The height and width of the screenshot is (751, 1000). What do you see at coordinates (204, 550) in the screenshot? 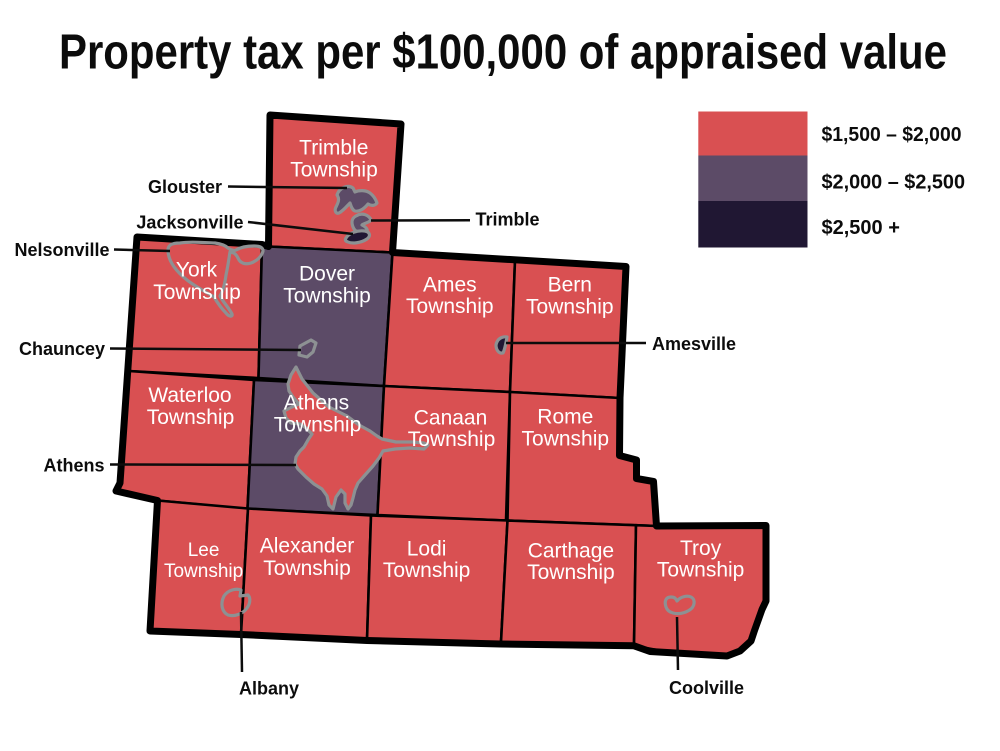
I see `svg-text: Lee` at bounding box center [204, 550].